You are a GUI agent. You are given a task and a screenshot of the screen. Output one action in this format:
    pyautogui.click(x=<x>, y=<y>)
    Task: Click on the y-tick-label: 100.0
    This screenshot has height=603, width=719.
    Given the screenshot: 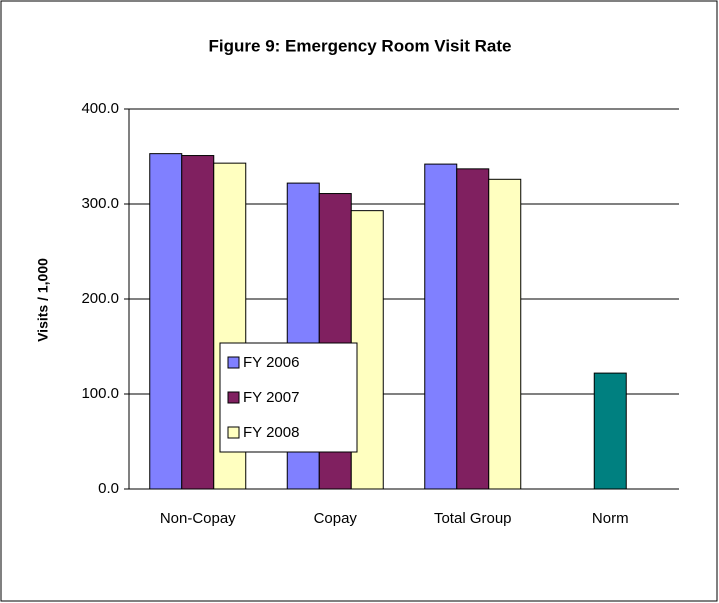 What is the action you would take?
    pyautogui.click(x=100, y=393)
    